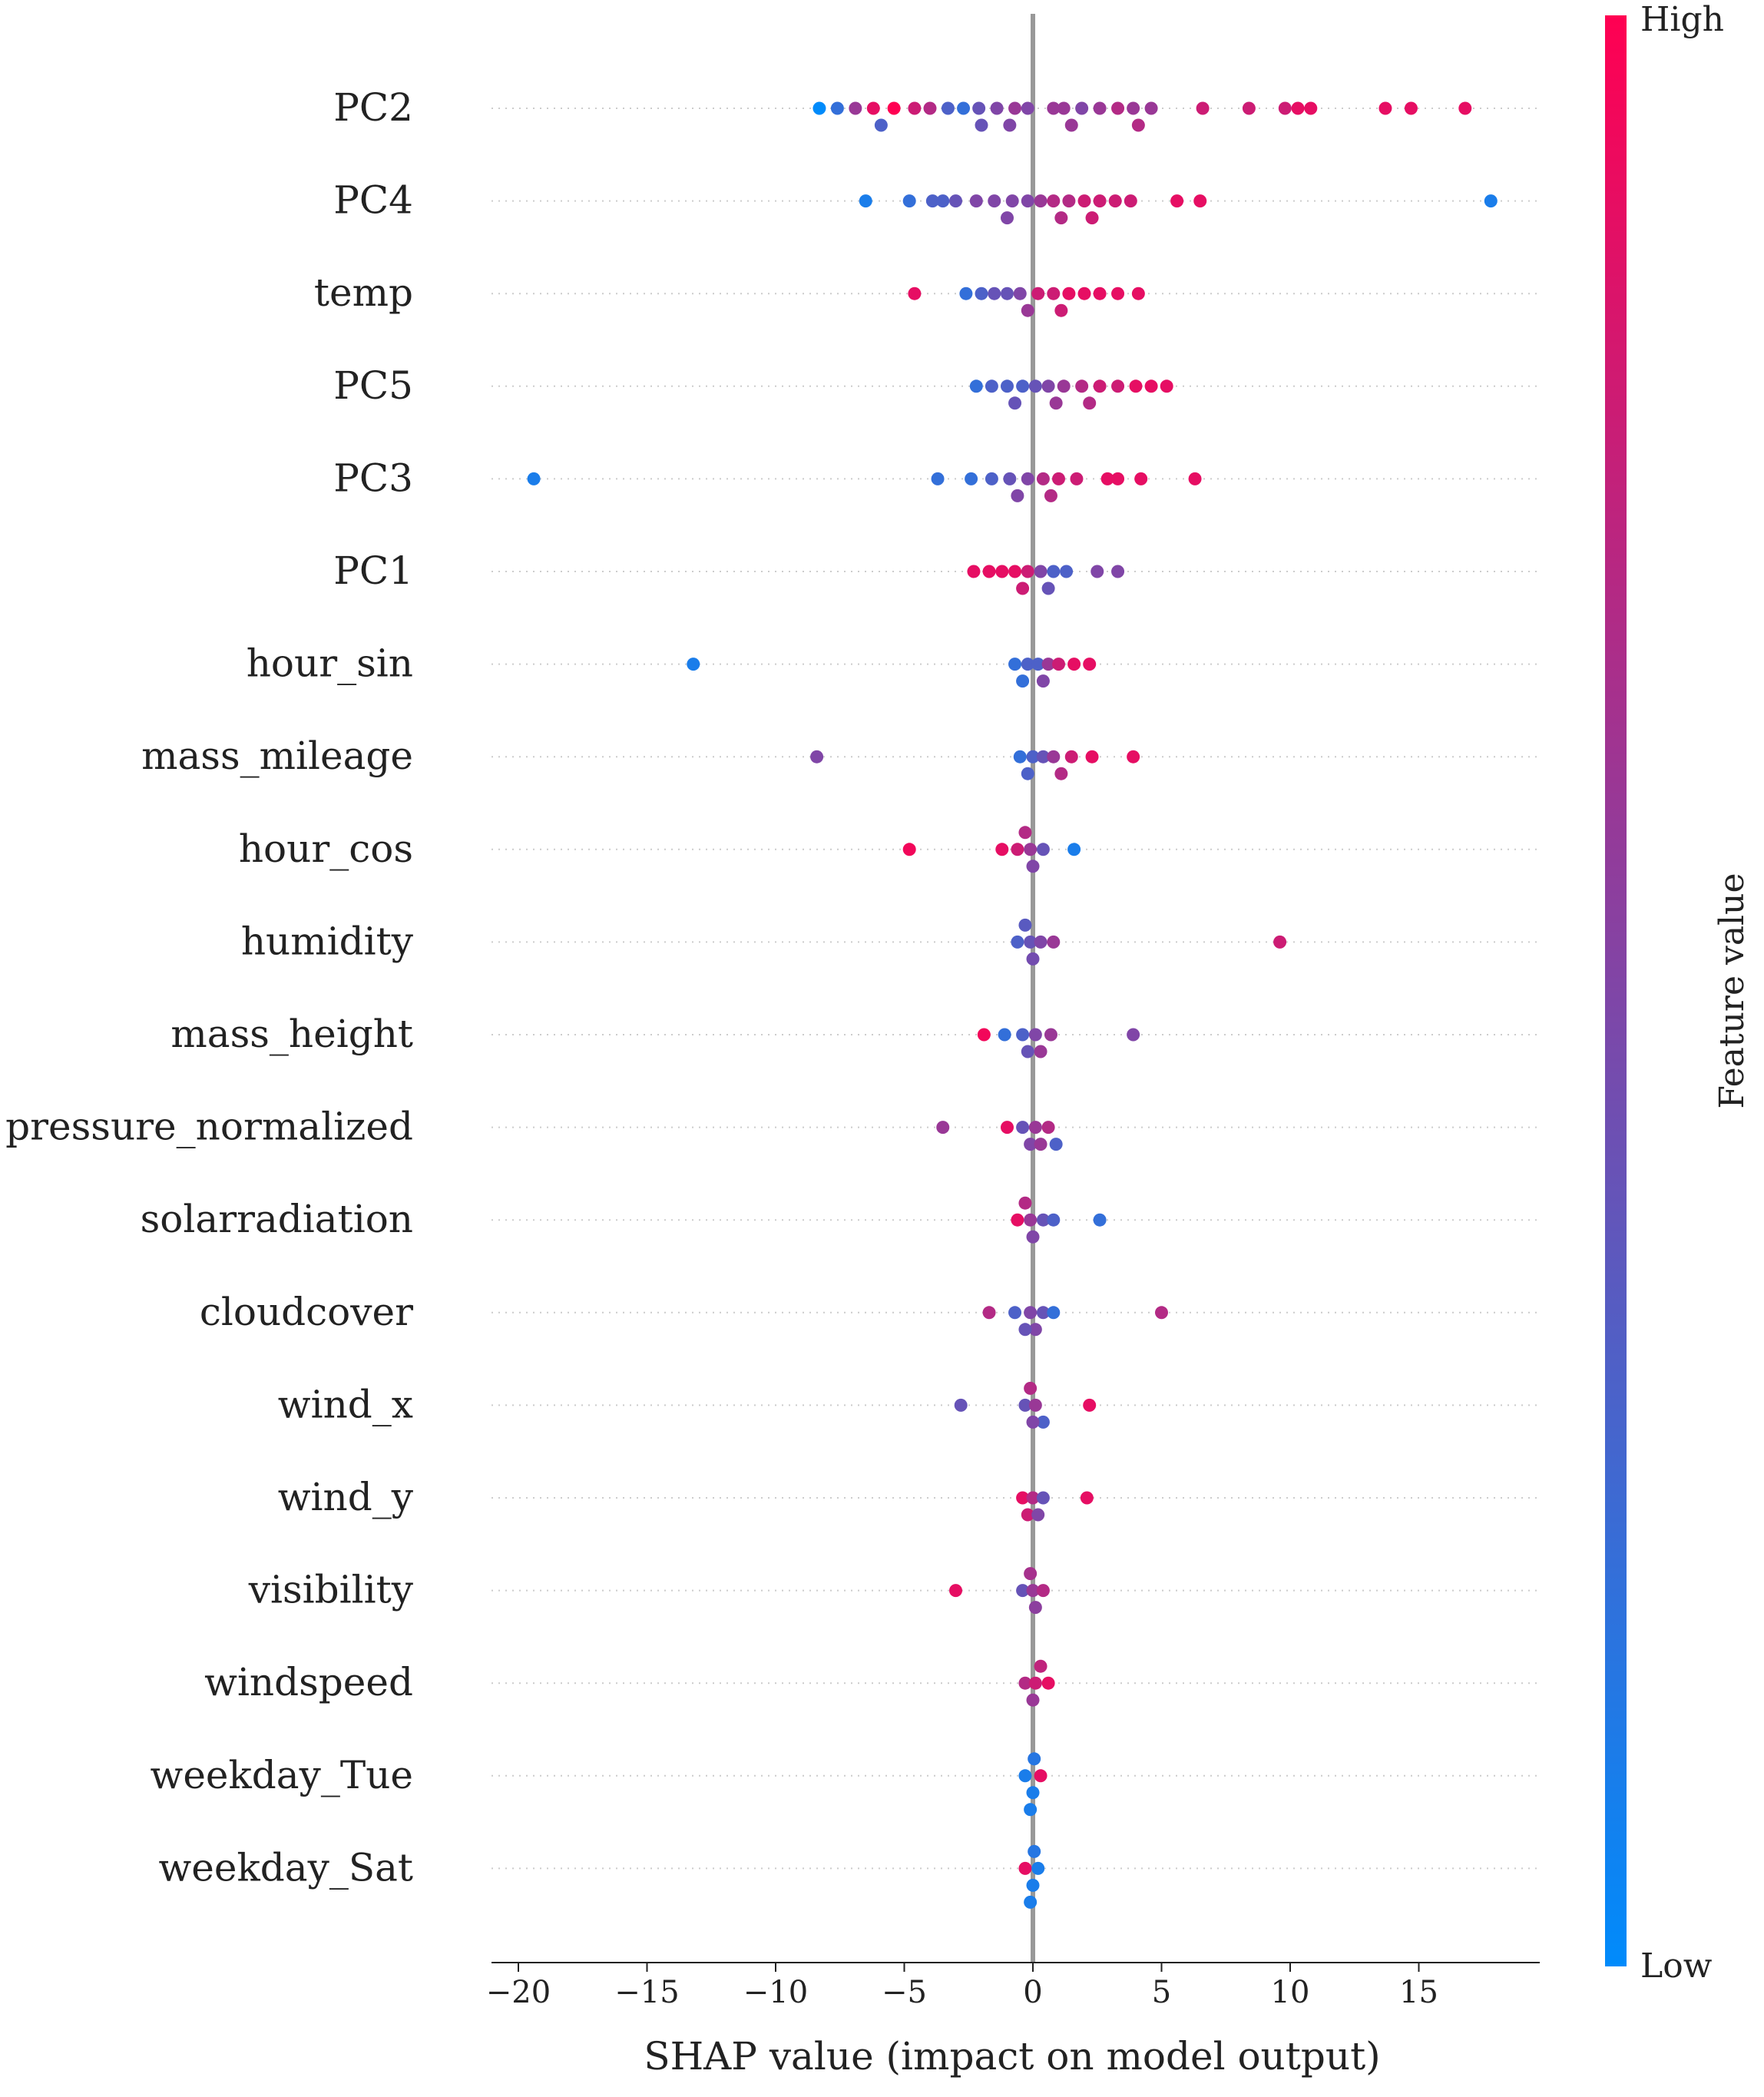 The width and height of the screenshot is (1764, 2097). I want to click on x-tick-label: 15, so click(1418, 1993).